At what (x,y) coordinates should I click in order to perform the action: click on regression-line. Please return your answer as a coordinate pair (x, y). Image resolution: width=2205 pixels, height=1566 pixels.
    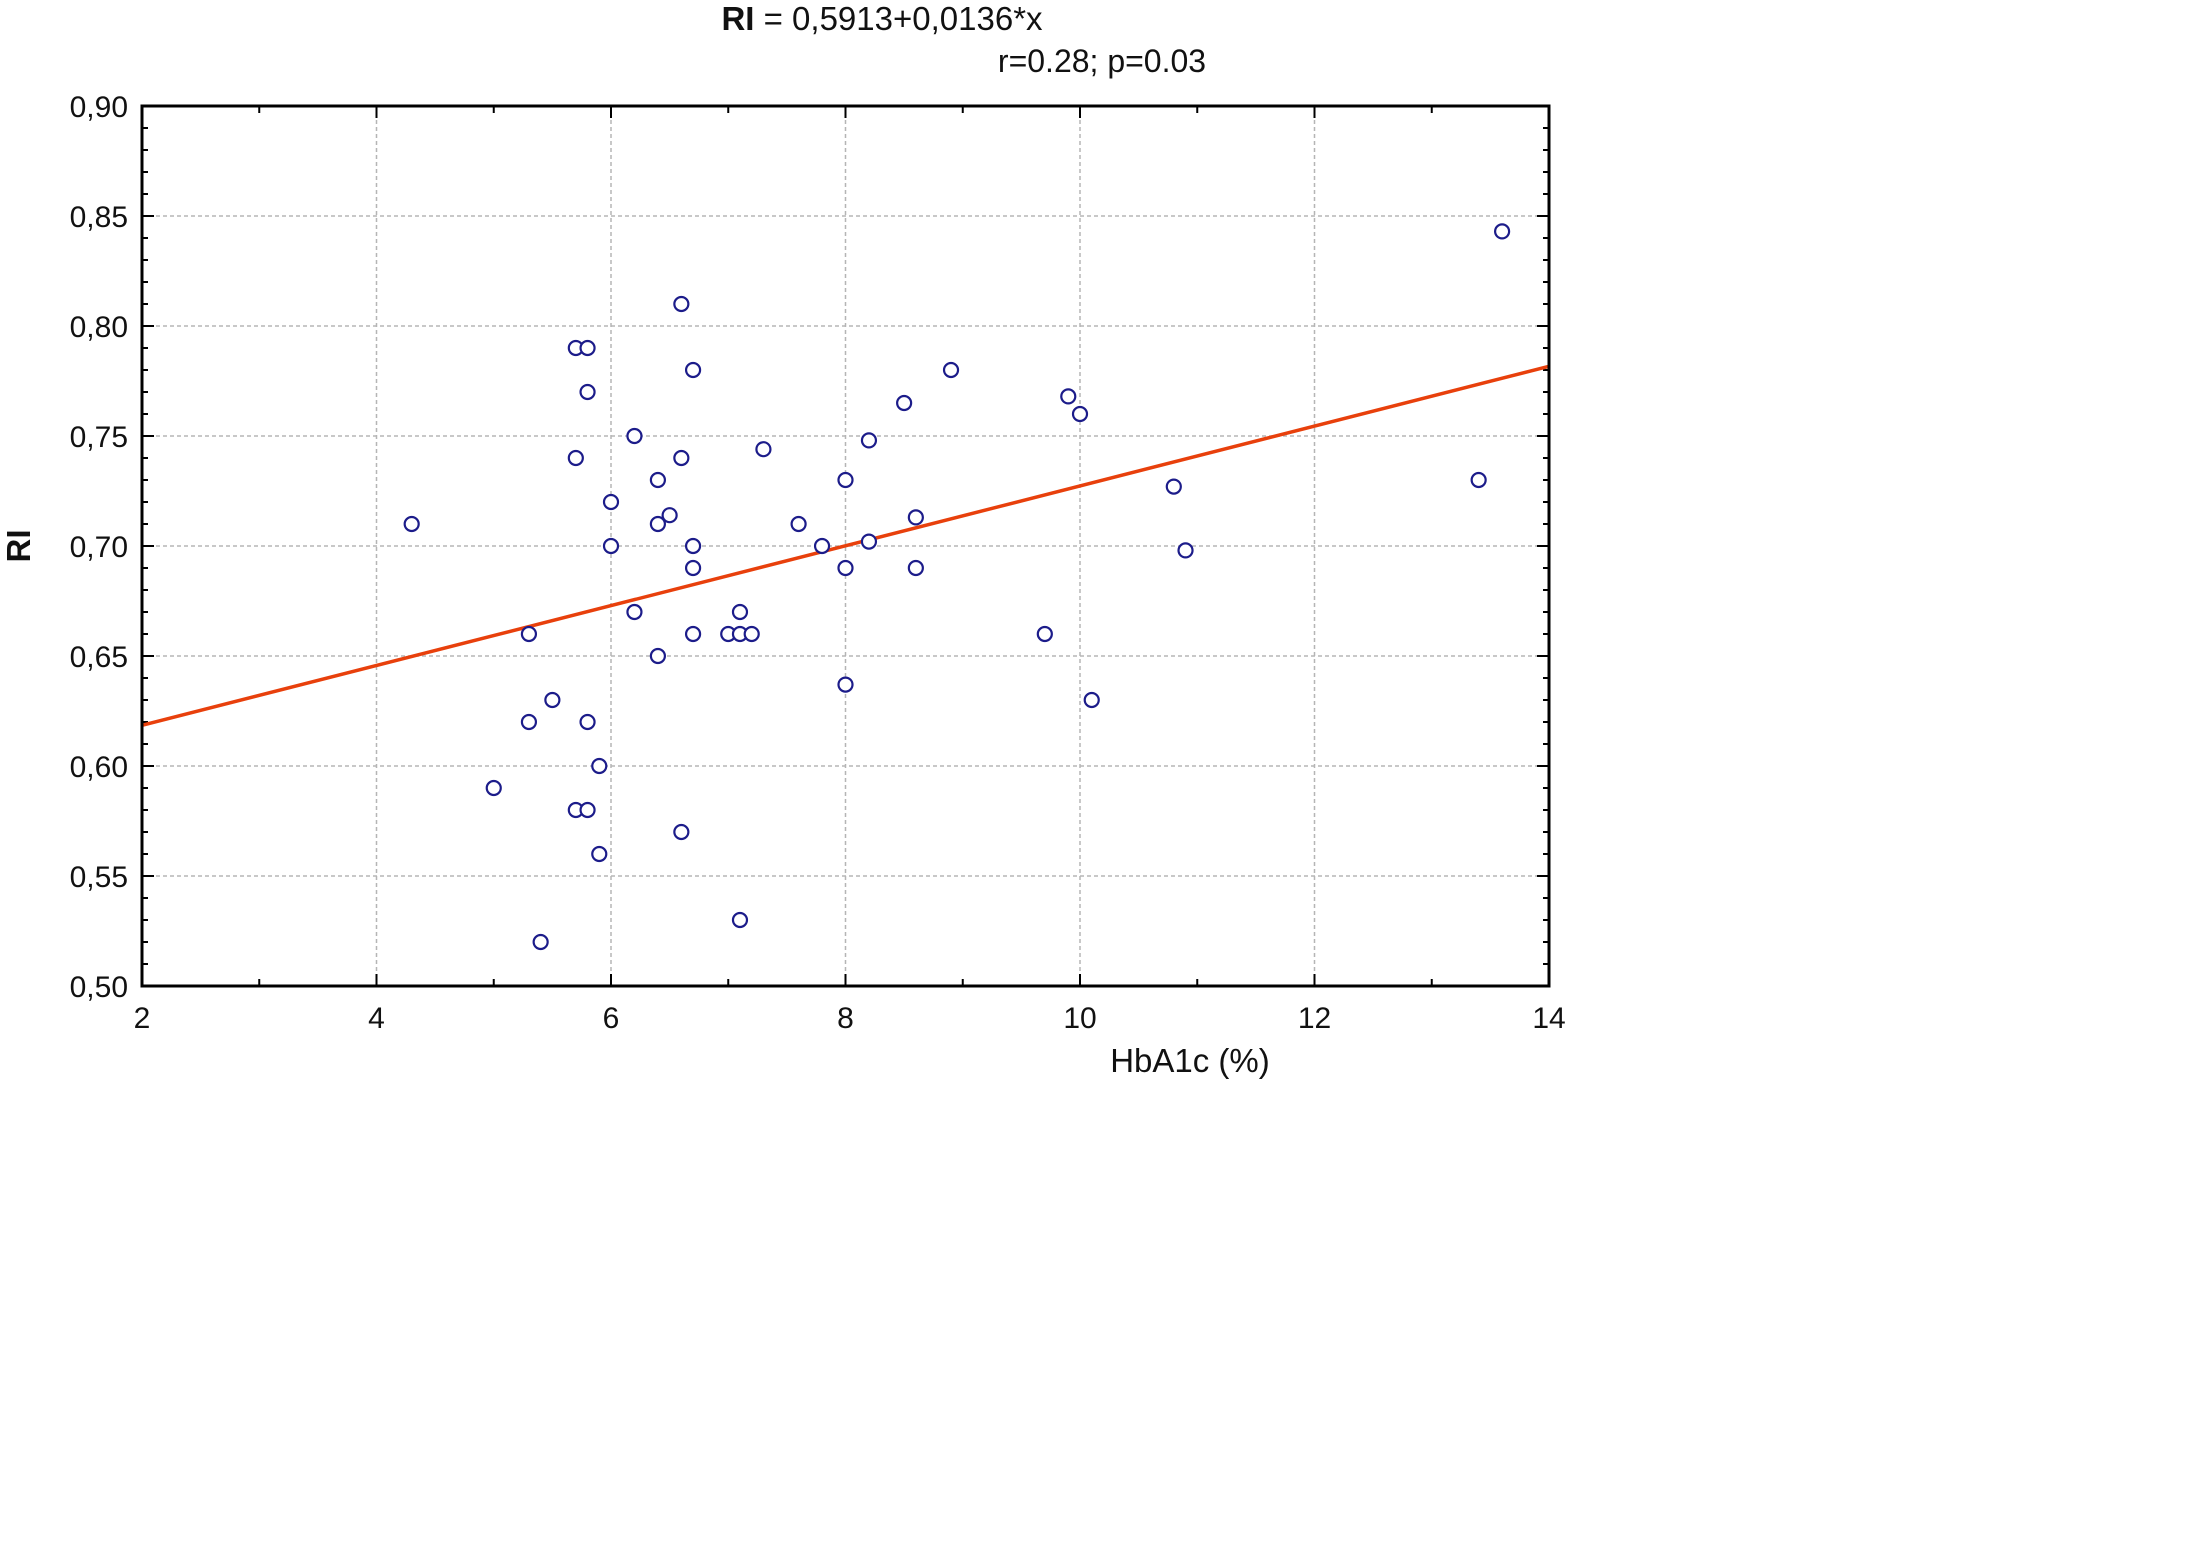
    Looking at the image, I should click on (845, 545).